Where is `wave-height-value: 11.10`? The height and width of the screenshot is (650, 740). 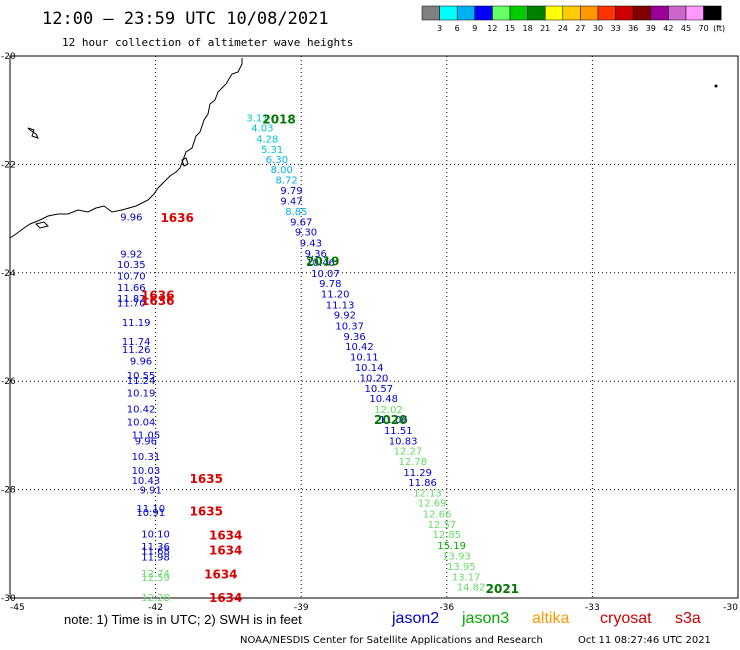
wave-height-value: 11.10 is located at coordinates (150, 509).